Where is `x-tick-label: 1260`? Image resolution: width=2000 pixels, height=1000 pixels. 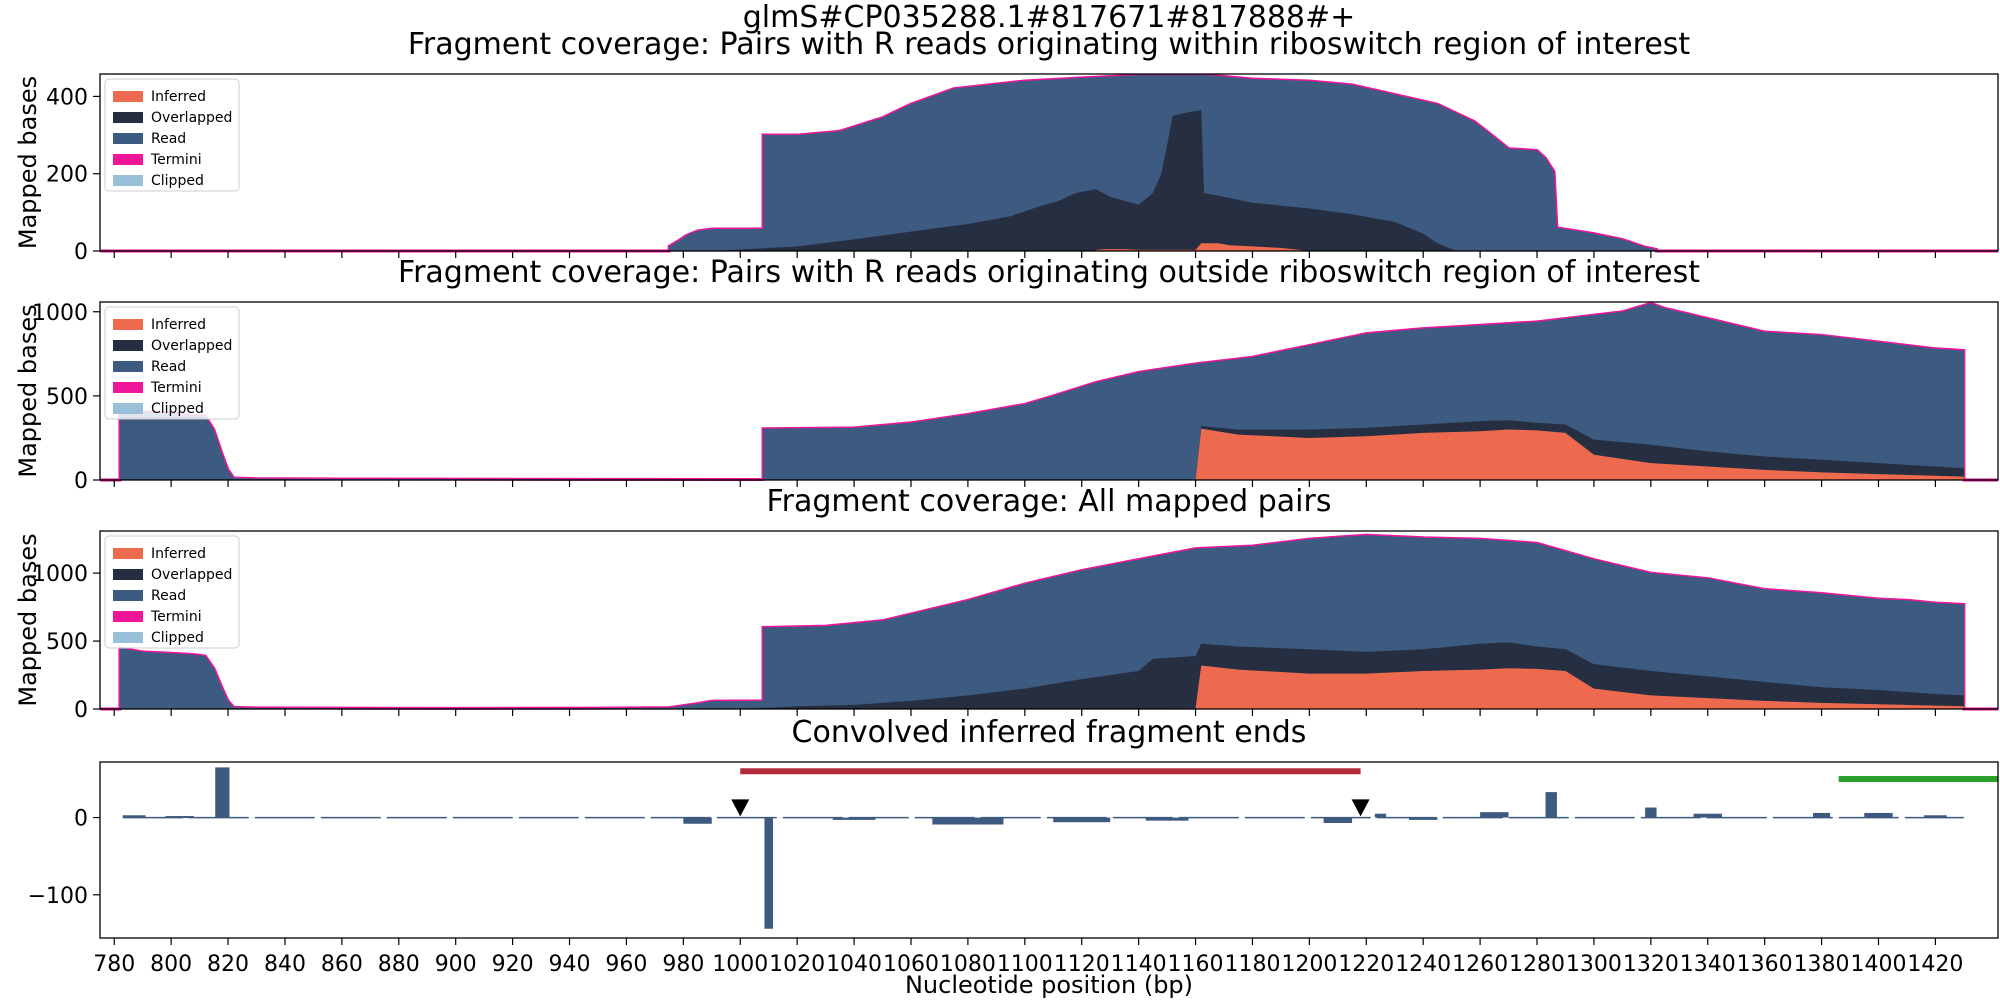
x-tick-label: 1260 is located at coordinates (1480, 964).